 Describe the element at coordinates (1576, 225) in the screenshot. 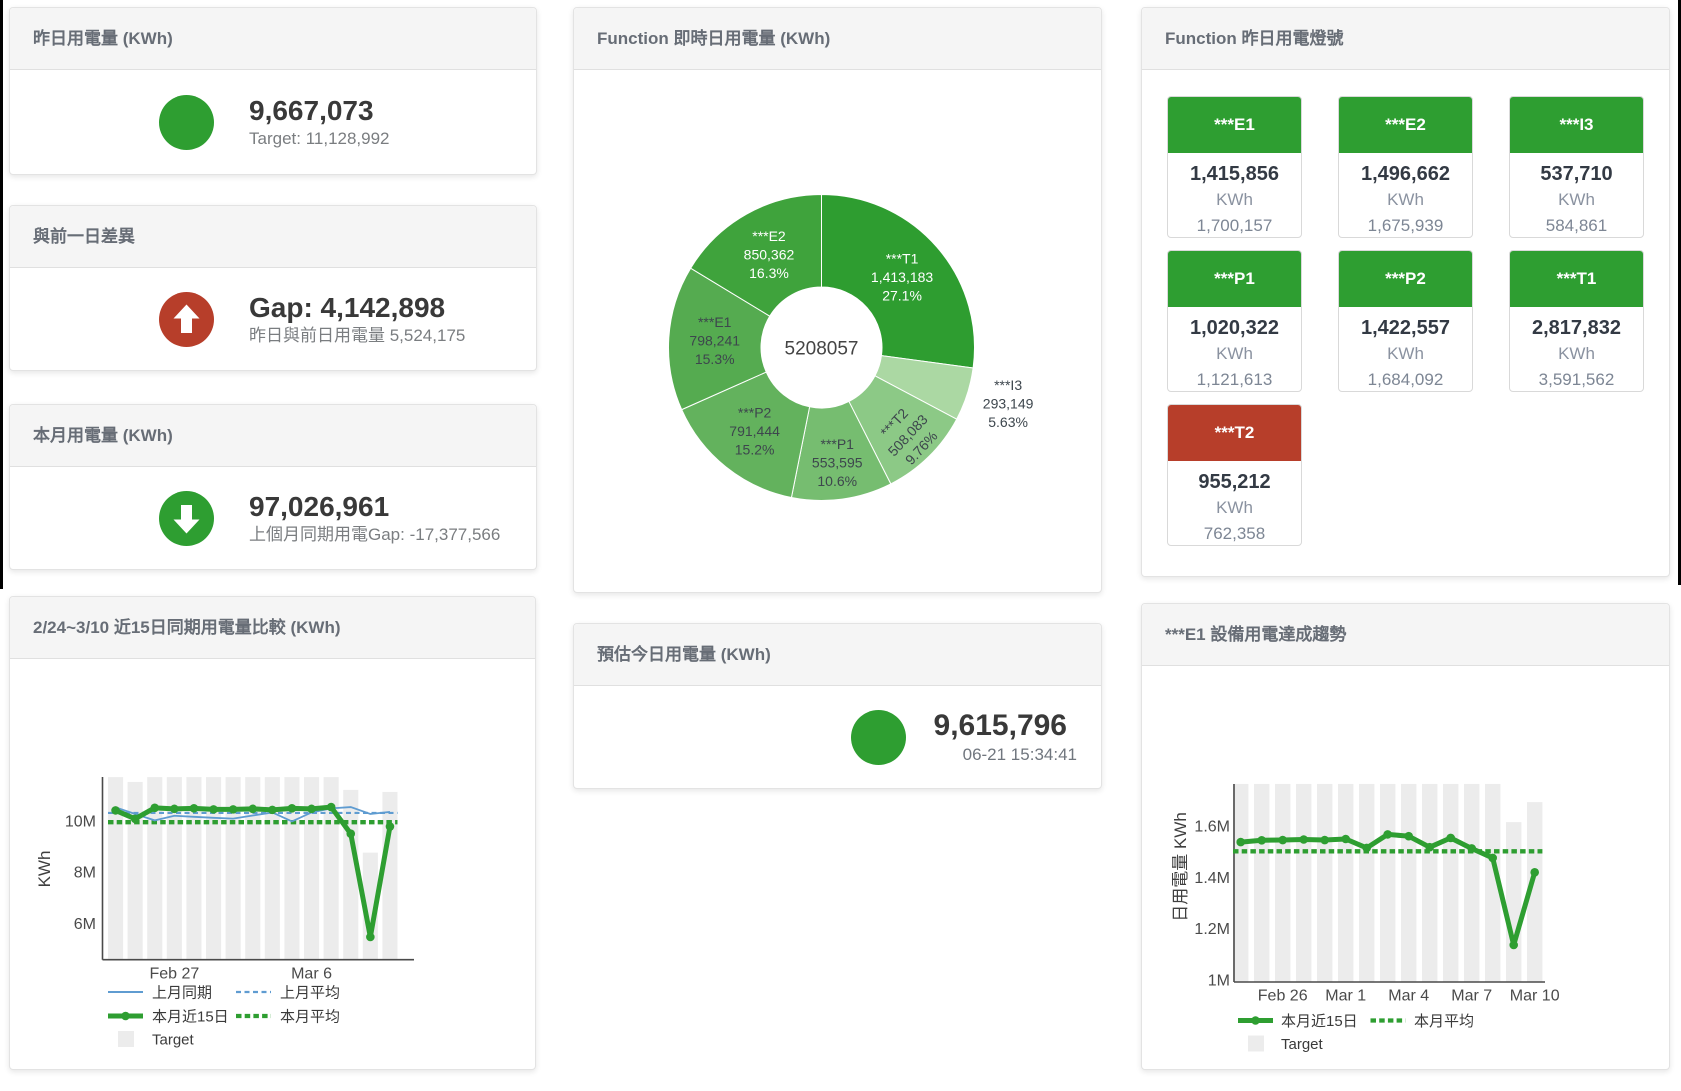

I see `light-tile-target: 584,861` at that location.